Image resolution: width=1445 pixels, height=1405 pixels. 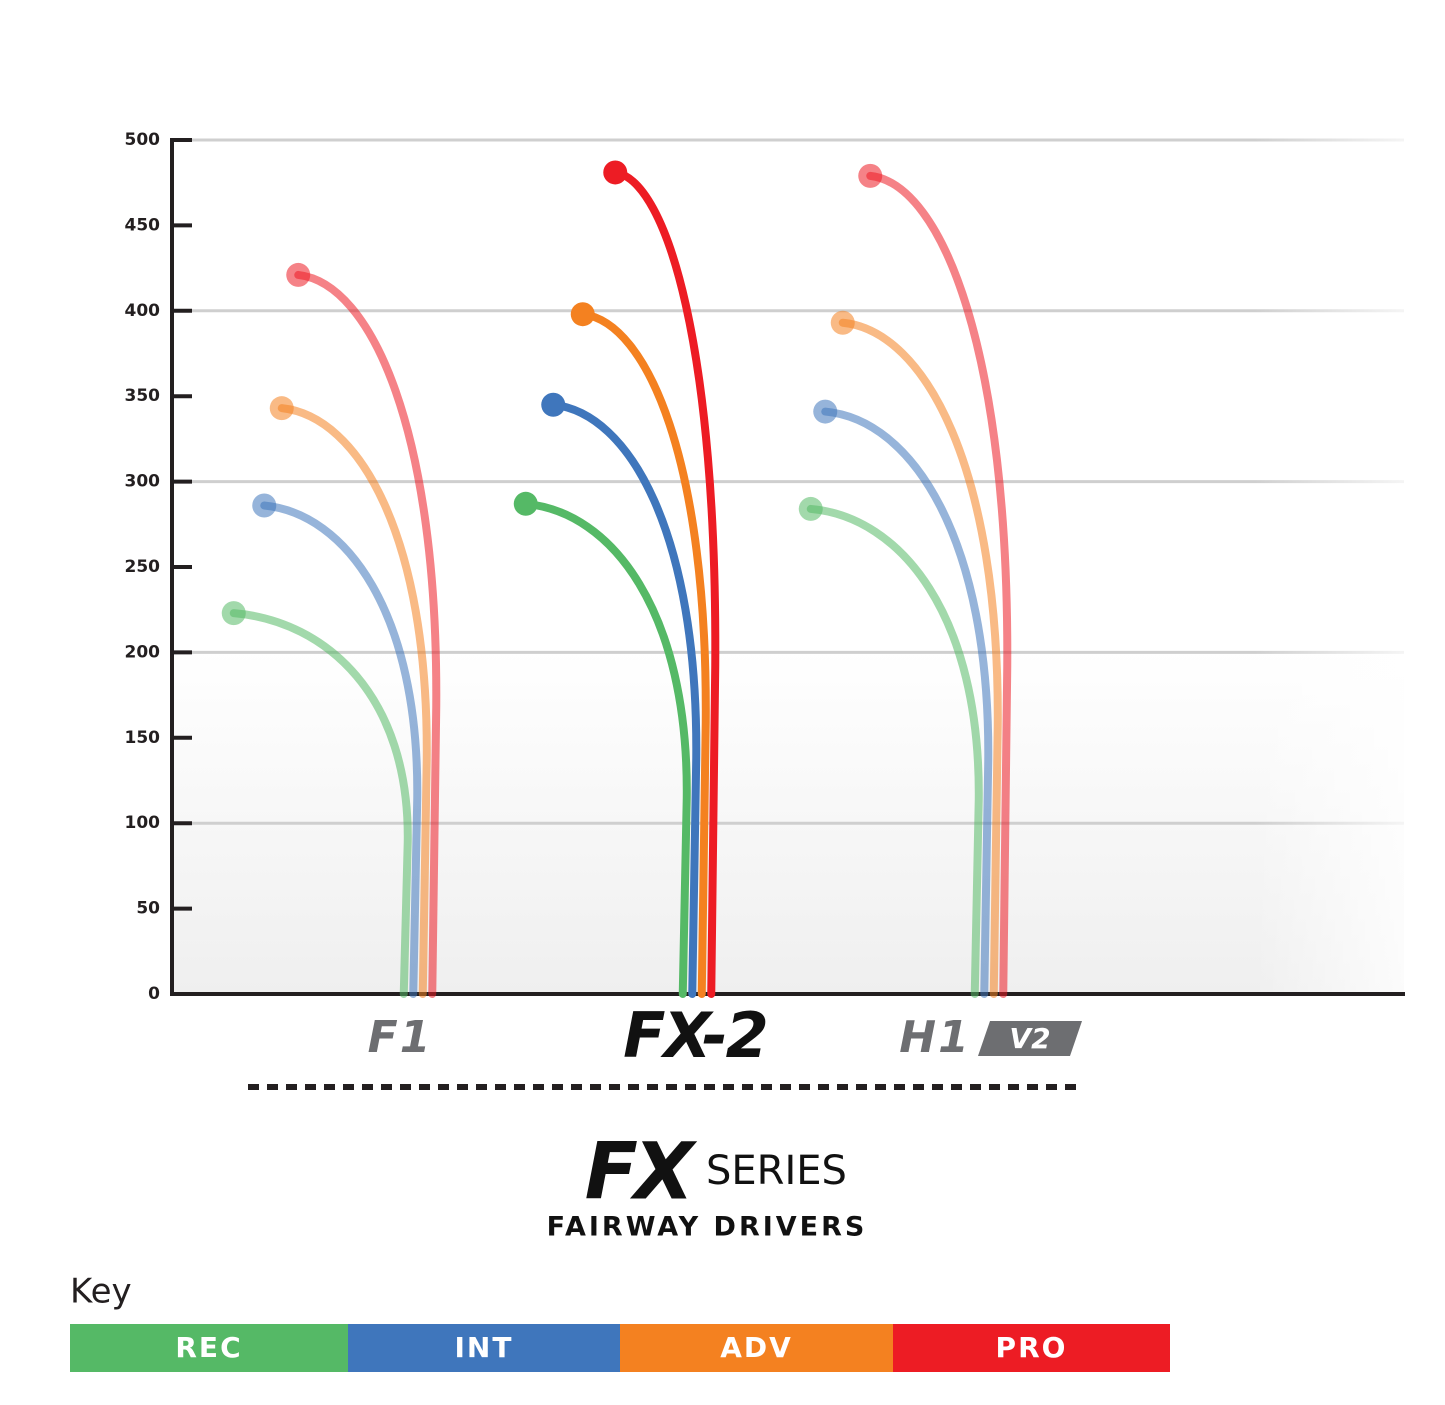 I want to click on legend-title: Key, so click(x=101, y=1292).